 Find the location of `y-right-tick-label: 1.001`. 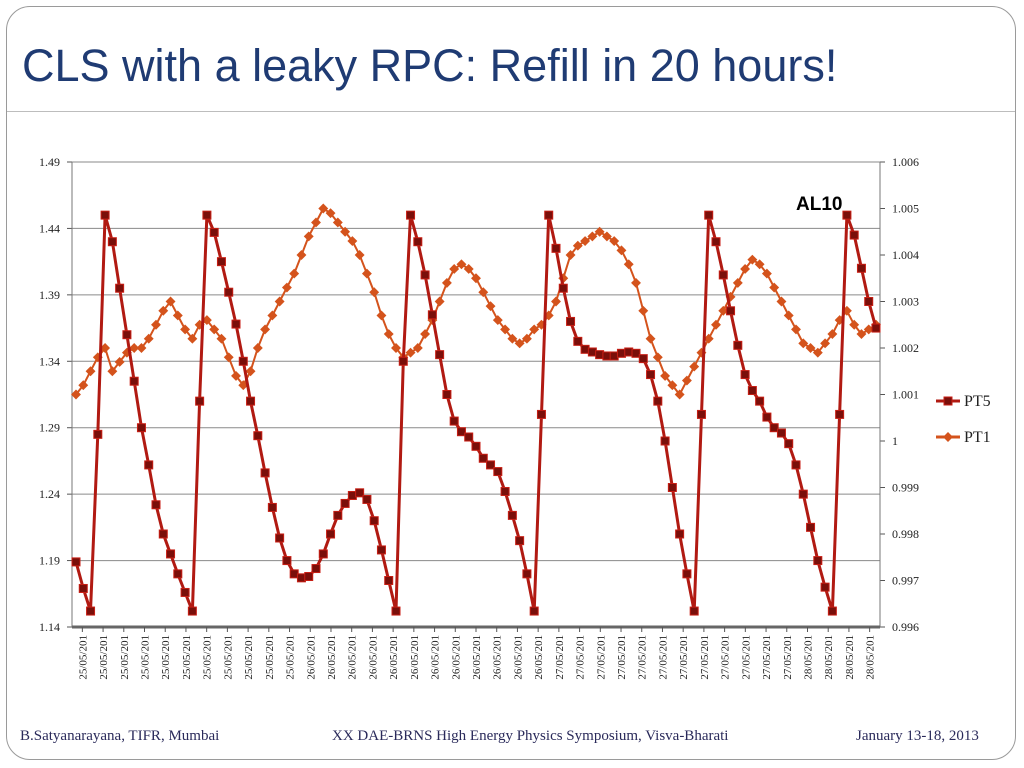

y-right-tick-label: 1.001 is located at coordinates (905, 395).